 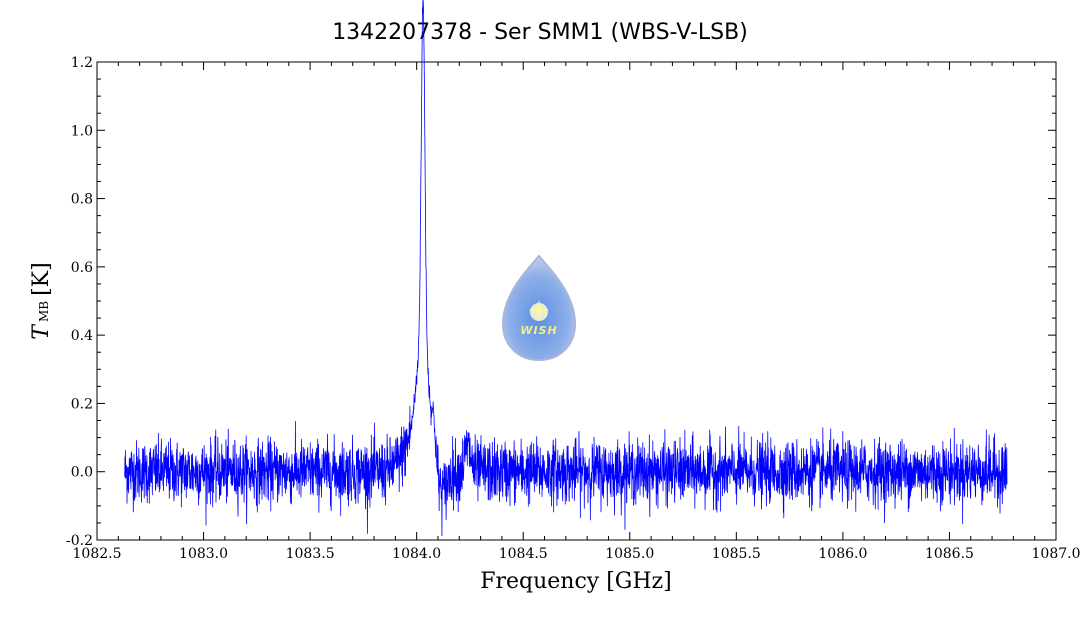 I want to click on y-tick-label: 1.2, so click(x=82, y=63).